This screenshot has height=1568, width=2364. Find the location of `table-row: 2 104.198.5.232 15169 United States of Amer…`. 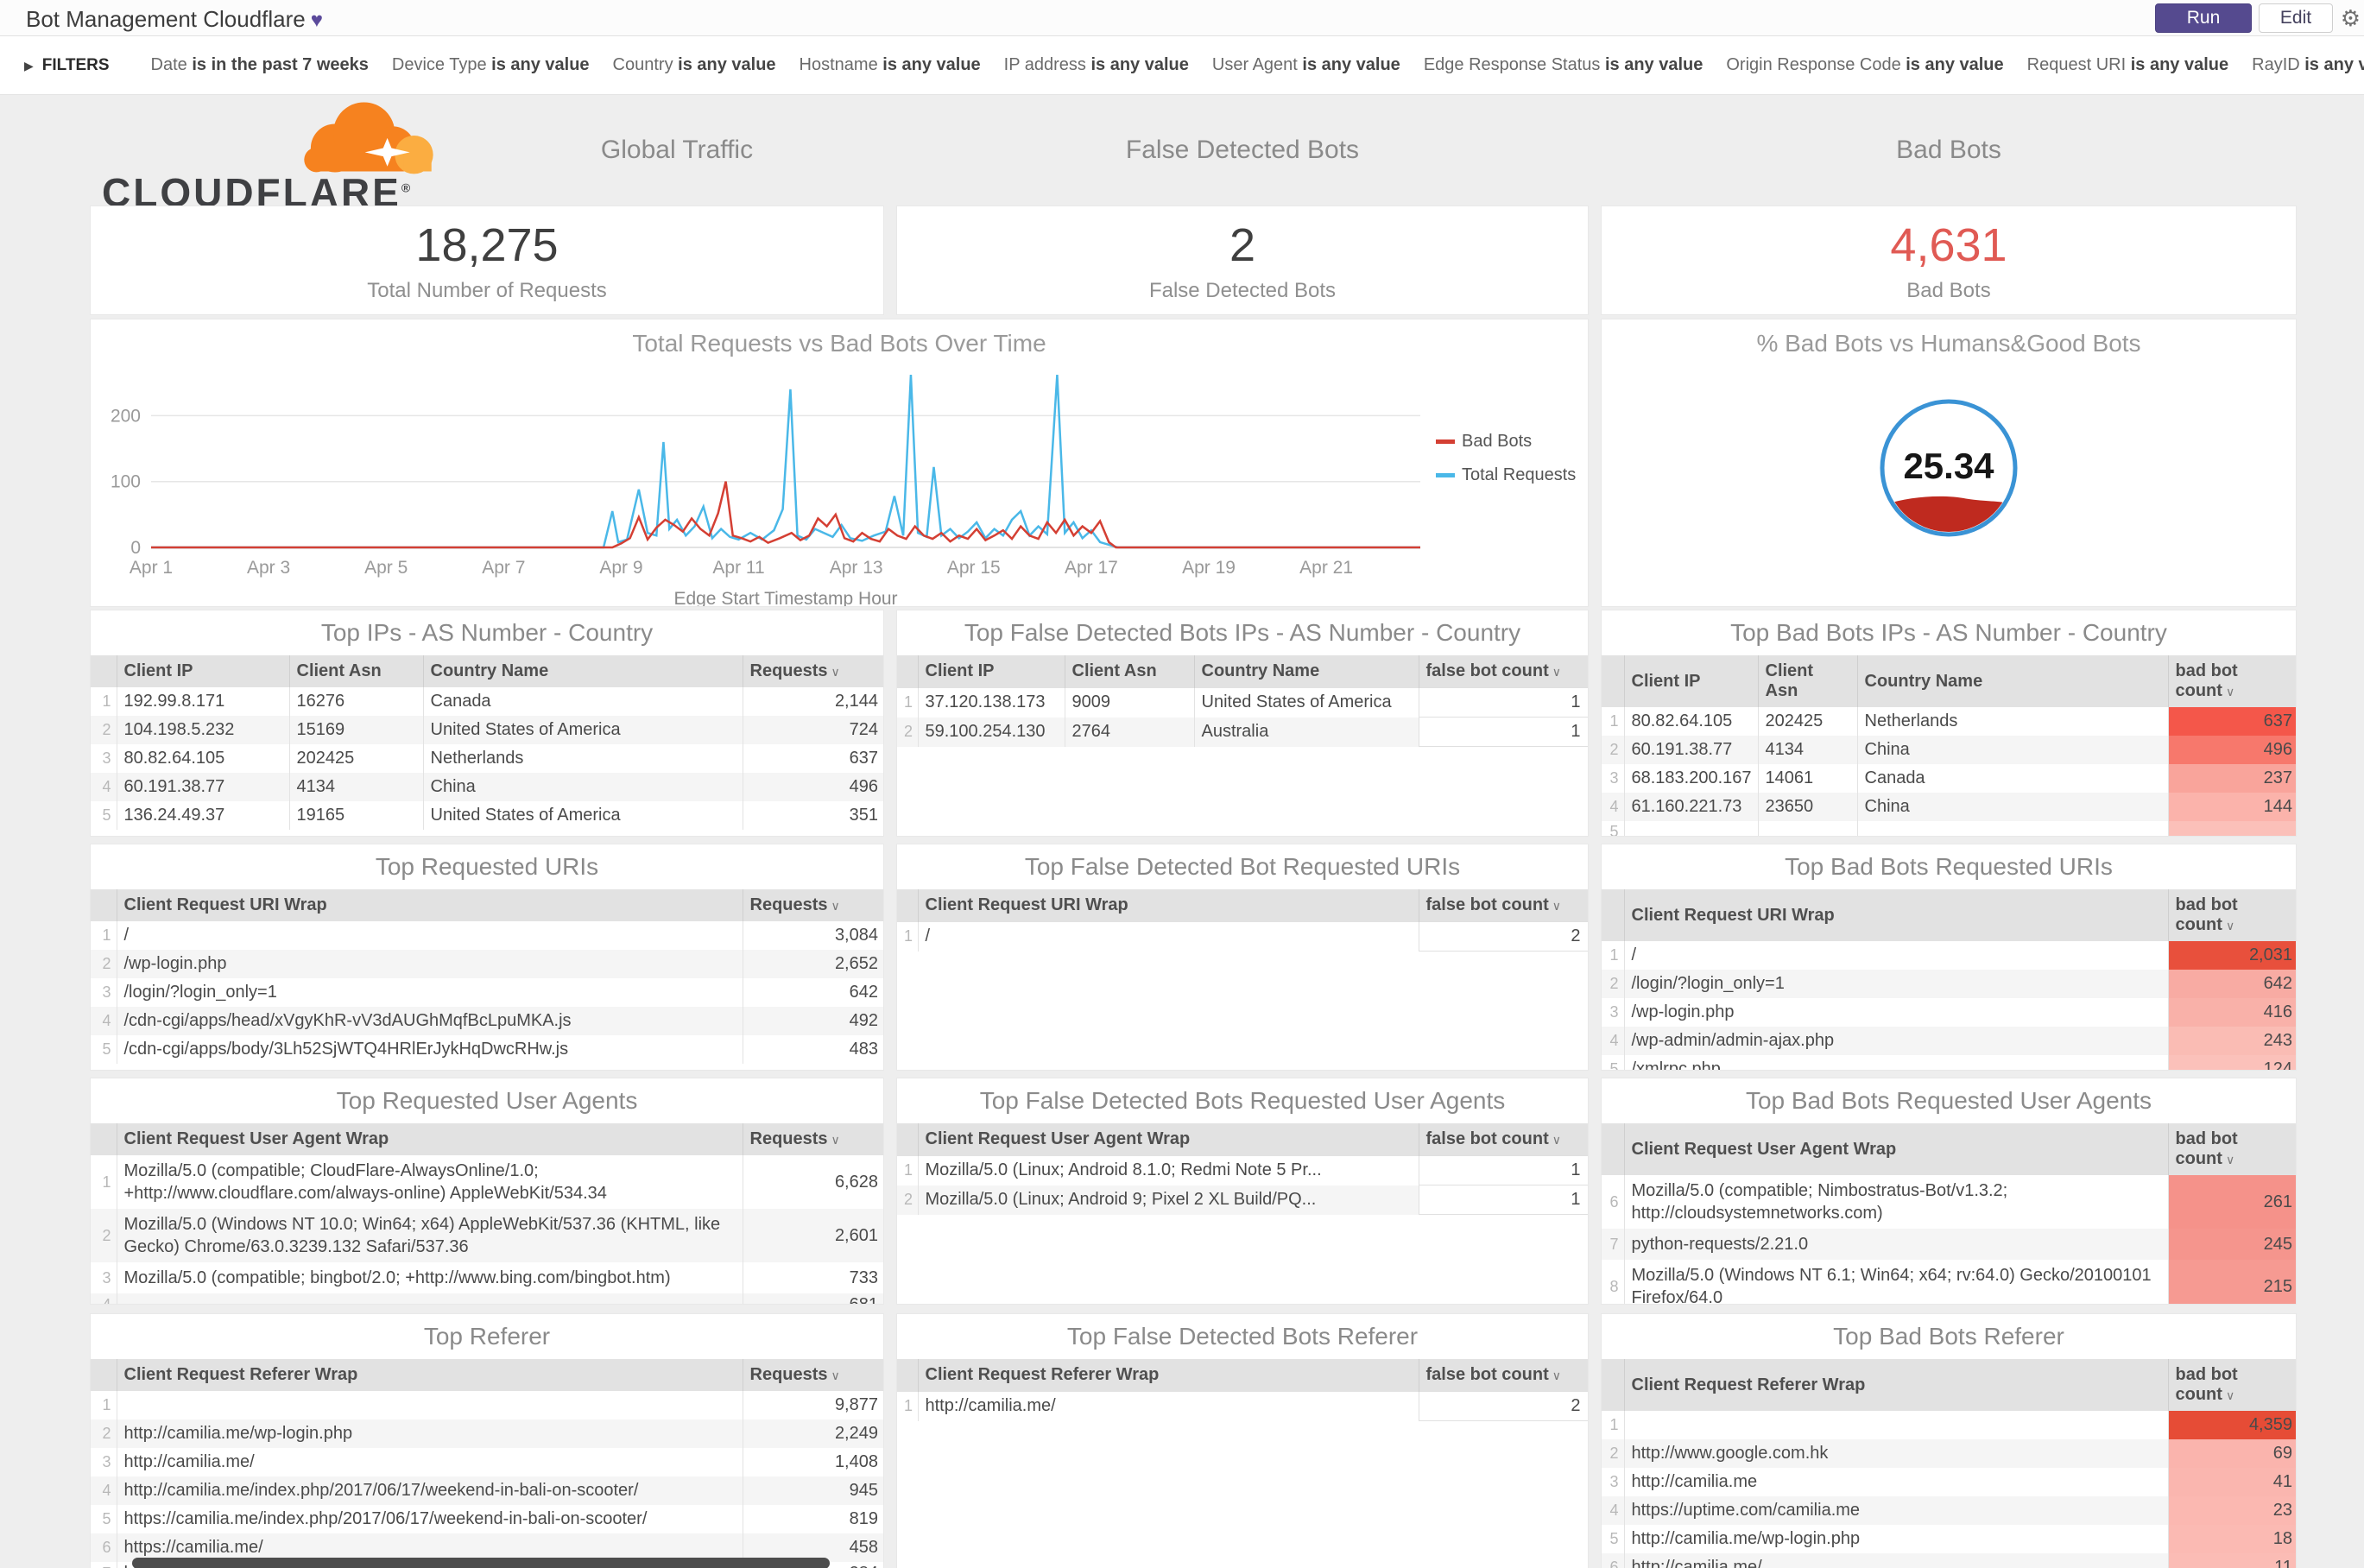

table-row: 2 104.198.5.232 15169 United States of Amer… is located at coordinates (487, 730).